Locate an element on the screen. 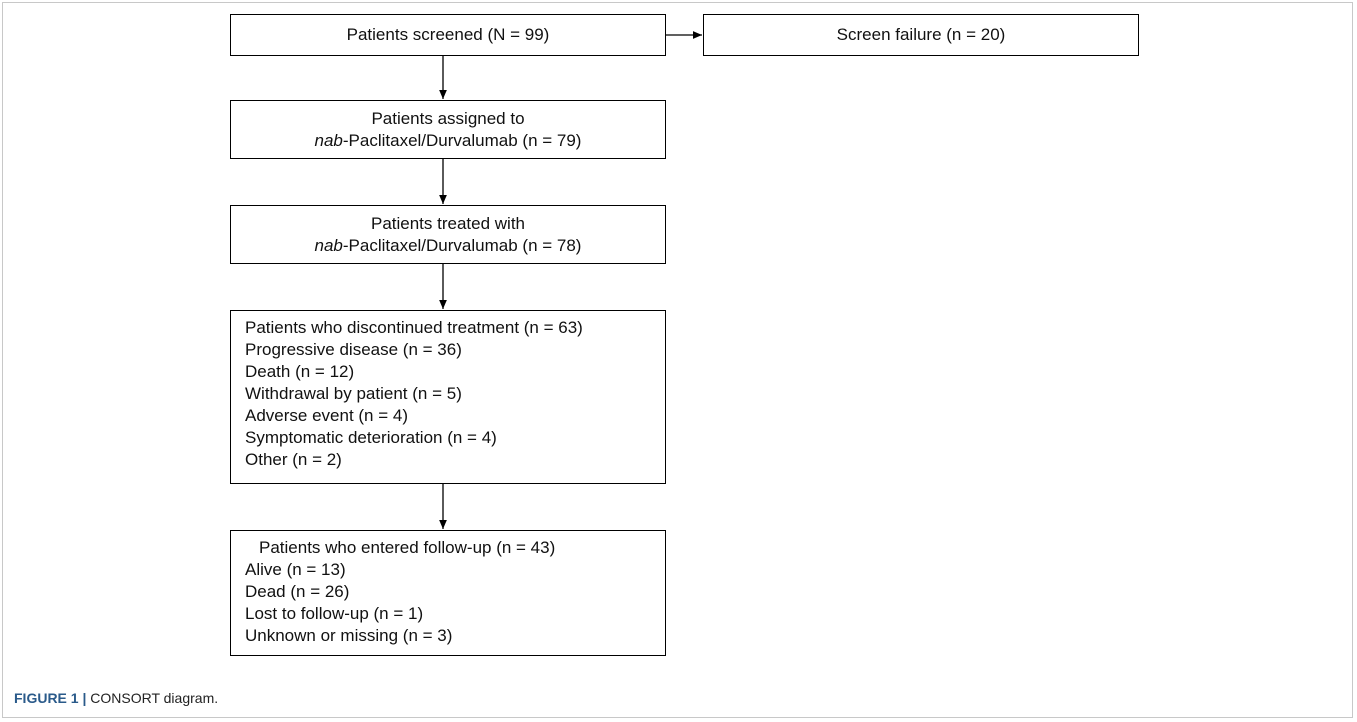  node-label: -Paclitaxel/Durvalumab (n = 79) is located at coordinates (462, 140).